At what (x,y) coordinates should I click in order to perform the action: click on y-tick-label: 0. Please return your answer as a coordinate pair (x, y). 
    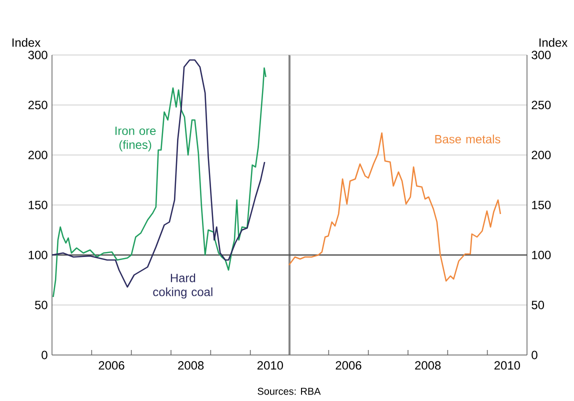
    Looking at the image, I should click on (45, 355).